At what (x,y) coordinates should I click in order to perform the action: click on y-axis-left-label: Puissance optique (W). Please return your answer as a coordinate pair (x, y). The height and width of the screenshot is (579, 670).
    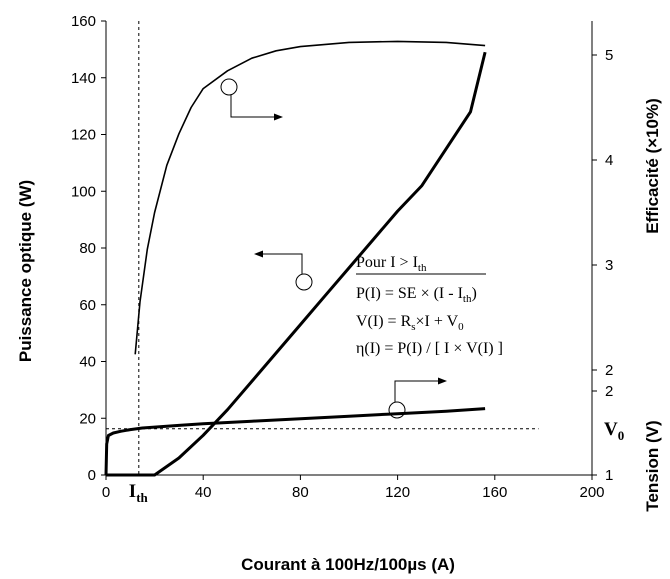
    Looking at the image, I should click on (25, 271).